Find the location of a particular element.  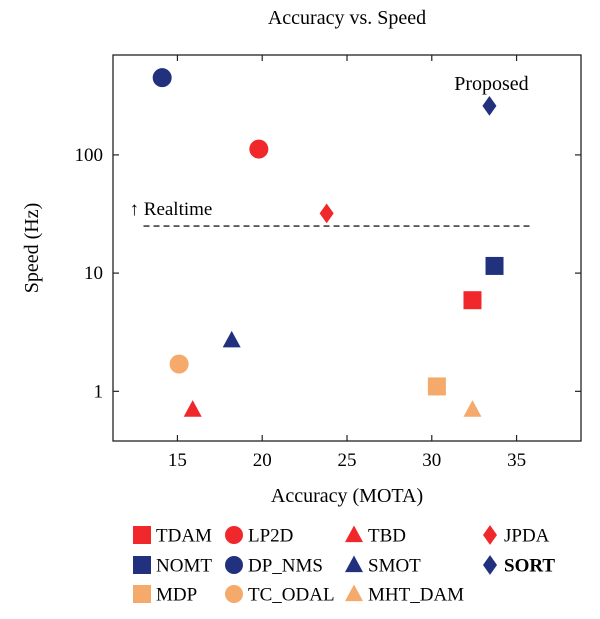

legend-marker-tbd is located at coordinates (354, 534).